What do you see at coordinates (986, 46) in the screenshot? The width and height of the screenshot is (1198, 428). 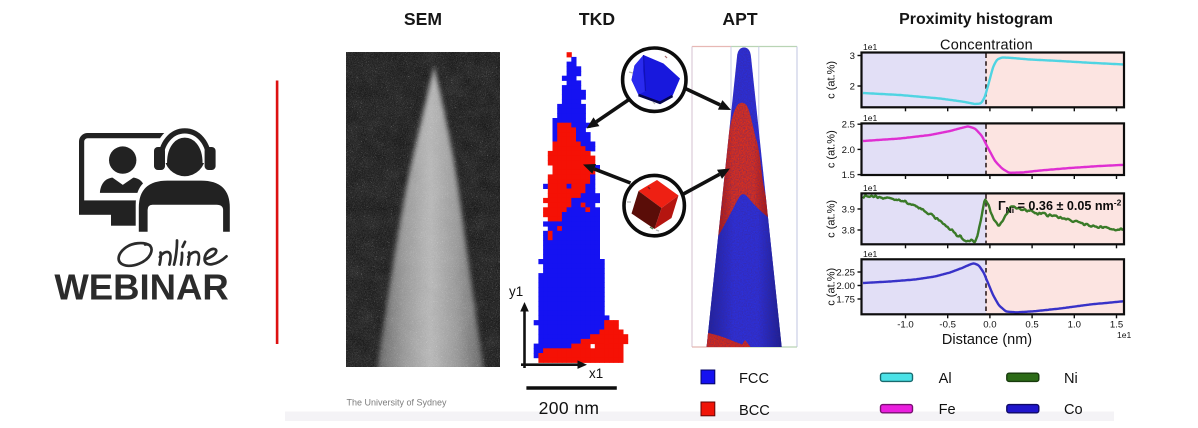 I see `svg-text: Concentration` at bounding box center [986, 46].